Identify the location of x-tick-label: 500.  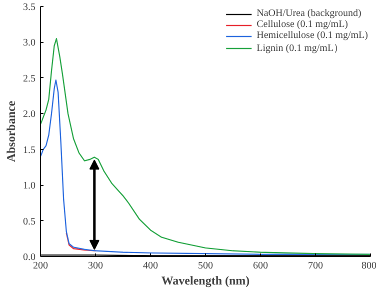
(205, 266).